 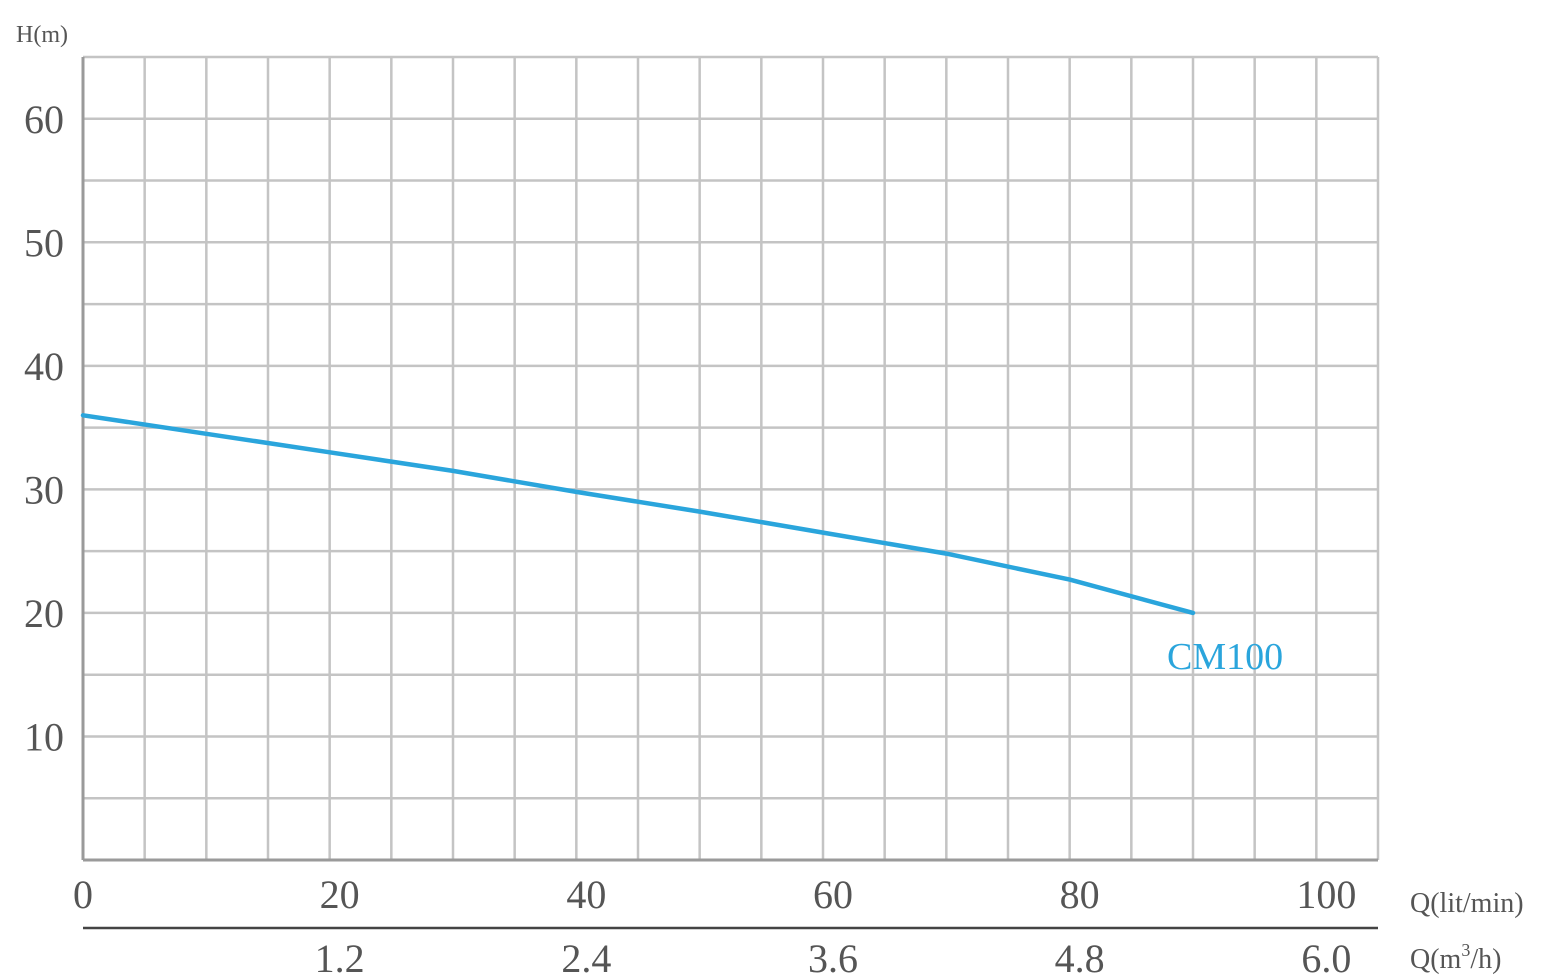 I want to click on series-line-cm100, so click(x=638, y=514).